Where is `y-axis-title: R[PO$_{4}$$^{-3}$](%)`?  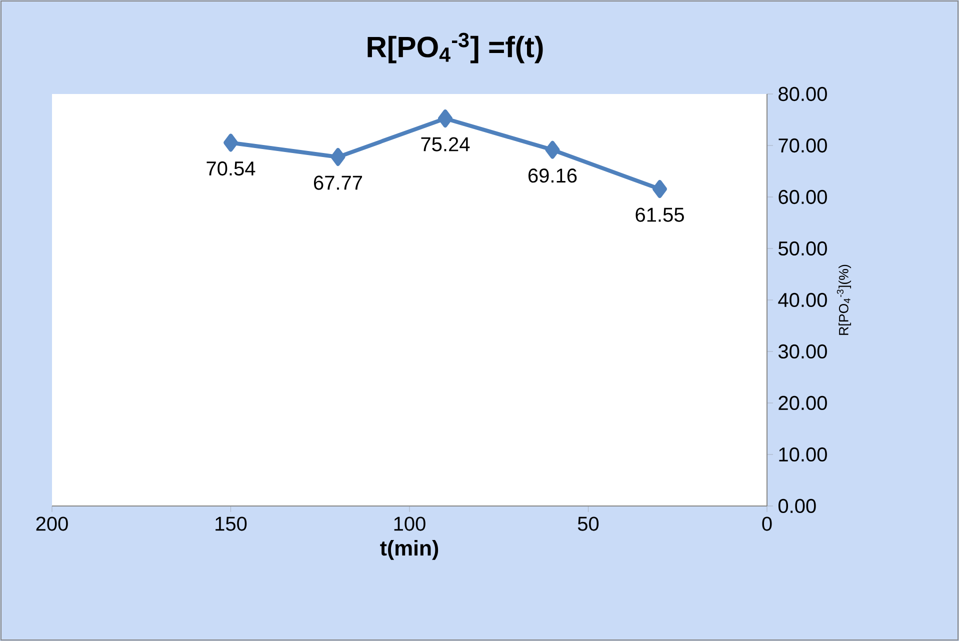
y-axis-title: R[PO$_{4}$$^{-3}$](%) is located at coordinates (844, 299).